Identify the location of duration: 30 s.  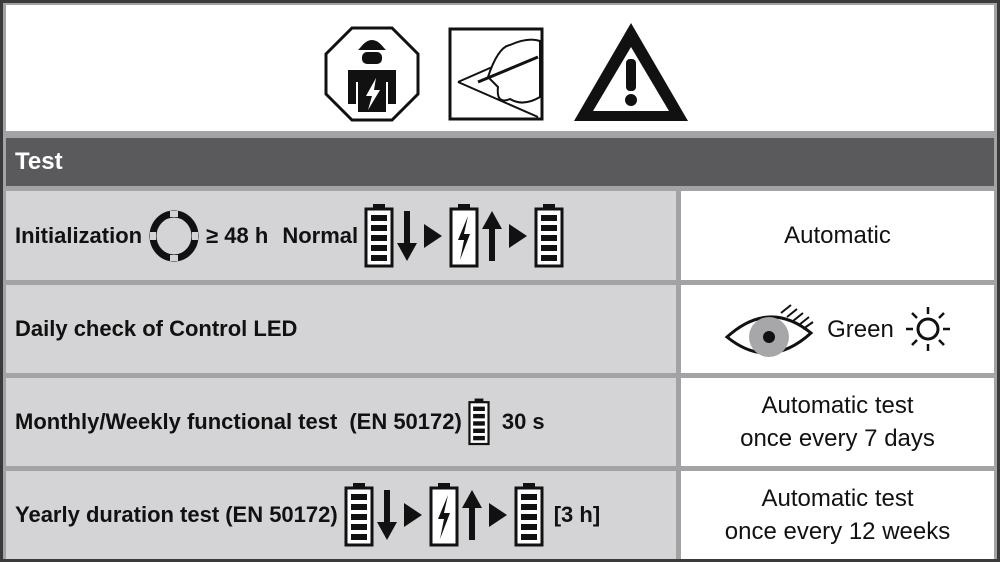
(523, 421).